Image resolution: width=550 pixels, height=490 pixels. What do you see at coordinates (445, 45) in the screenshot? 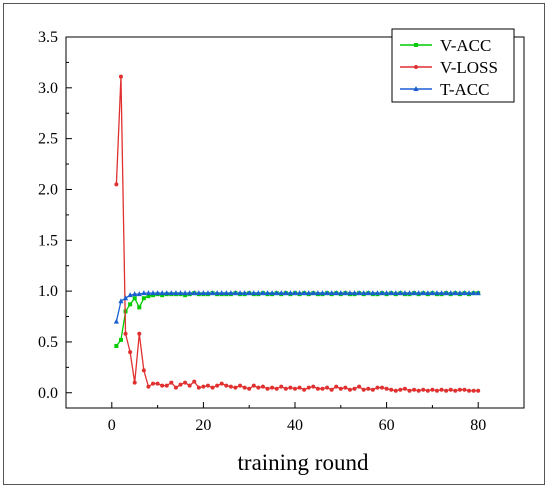
I see `legend-item: V-ACC` at bounding box center [445, 45].